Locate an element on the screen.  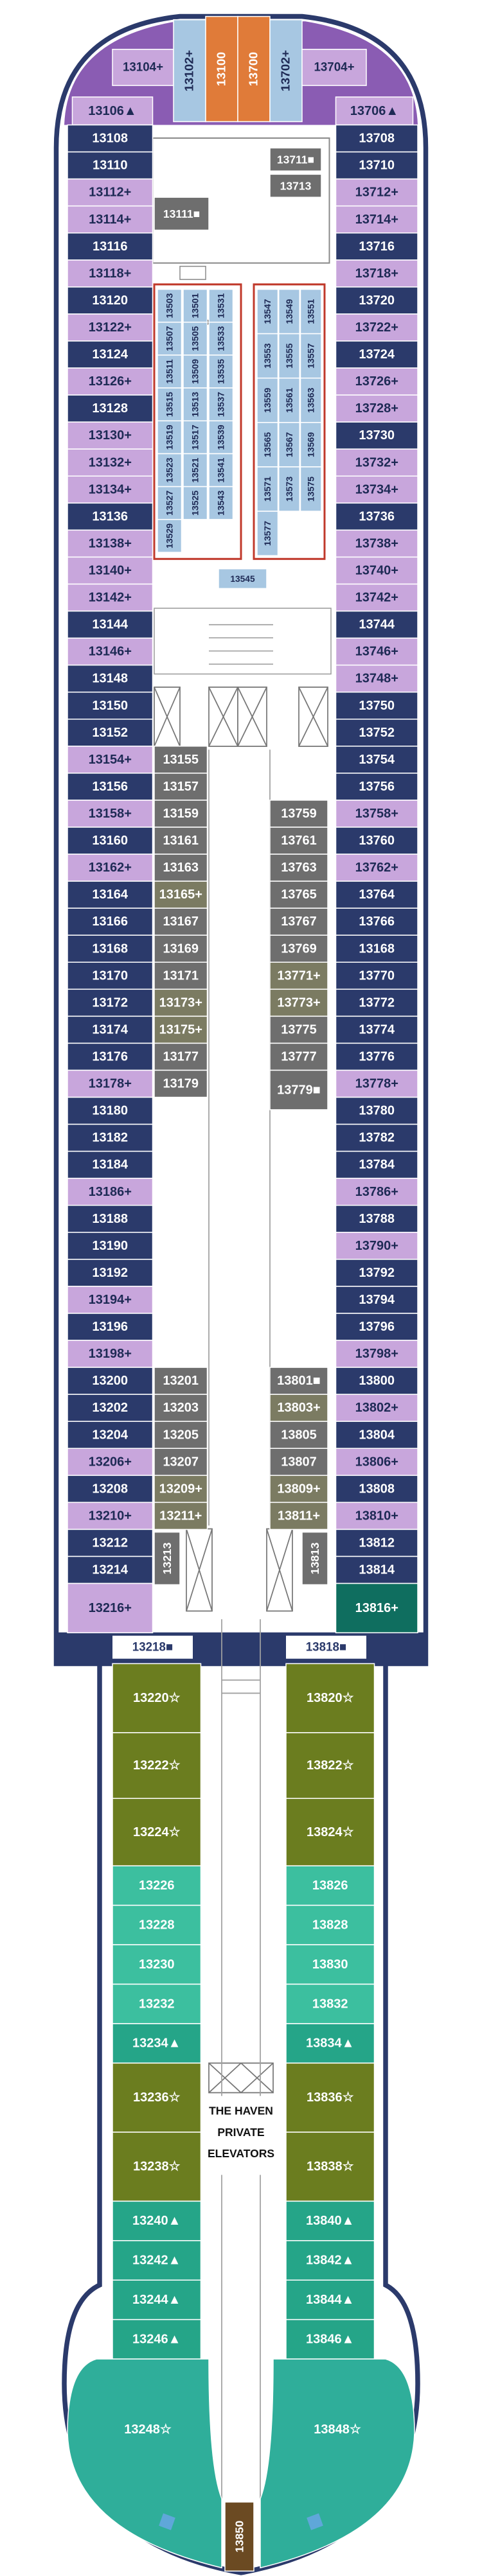
cabin-label: 13186+ is located at coordinates (111, 1192).